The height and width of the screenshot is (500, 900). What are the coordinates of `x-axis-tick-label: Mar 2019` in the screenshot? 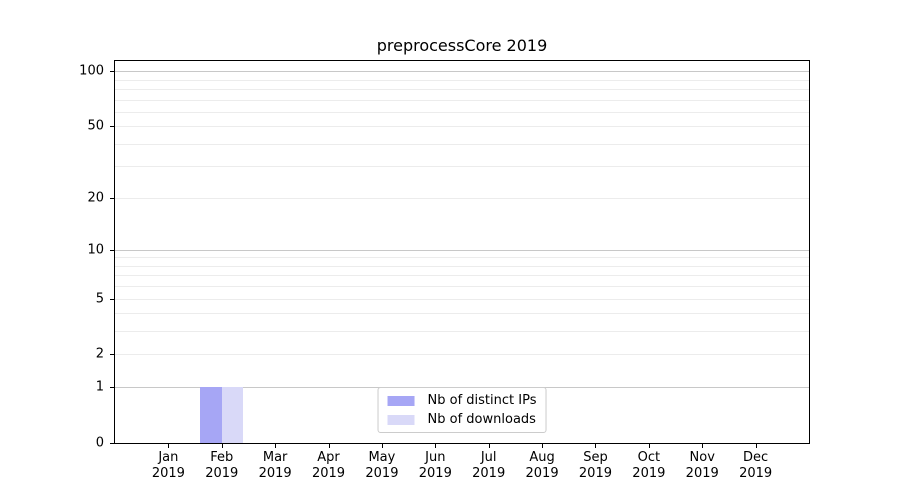 It's located at (275, 465).